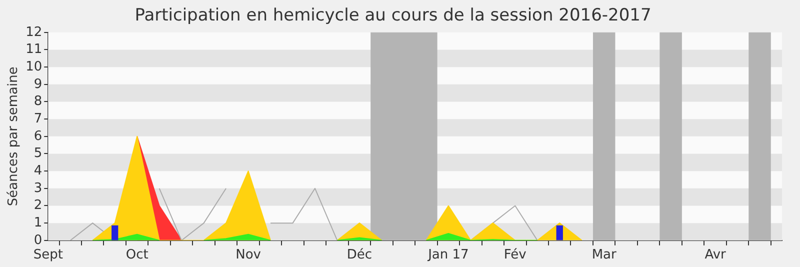  Describe the element at coordinates (605, 255) in the screenshot. I see `x-tick-label: Mar` at that location.